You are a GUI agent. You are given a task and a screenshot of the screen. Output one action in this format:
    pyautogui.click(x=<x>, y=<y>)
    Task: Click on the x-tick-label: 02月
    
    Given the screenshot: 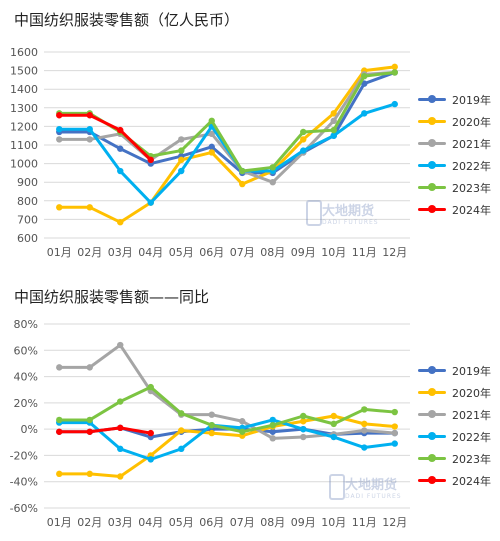 What is the action you would take?
    pyautogui.click(x=89, y=252)
    